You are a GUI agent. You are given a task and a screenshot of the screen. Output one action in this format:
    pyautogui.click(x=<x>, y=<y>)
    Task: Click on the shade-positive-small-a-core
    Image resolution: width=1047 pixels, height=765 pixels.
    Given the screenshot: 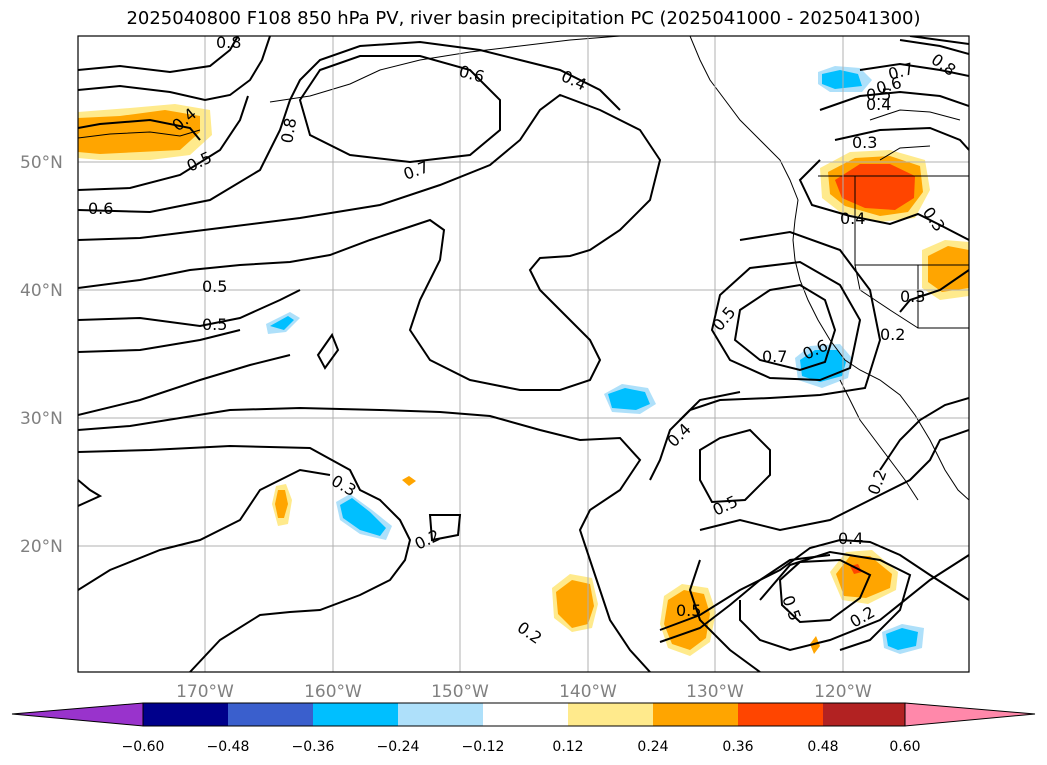 What is the action you would take?
    pyautogui.click(x=281, y=504)
    